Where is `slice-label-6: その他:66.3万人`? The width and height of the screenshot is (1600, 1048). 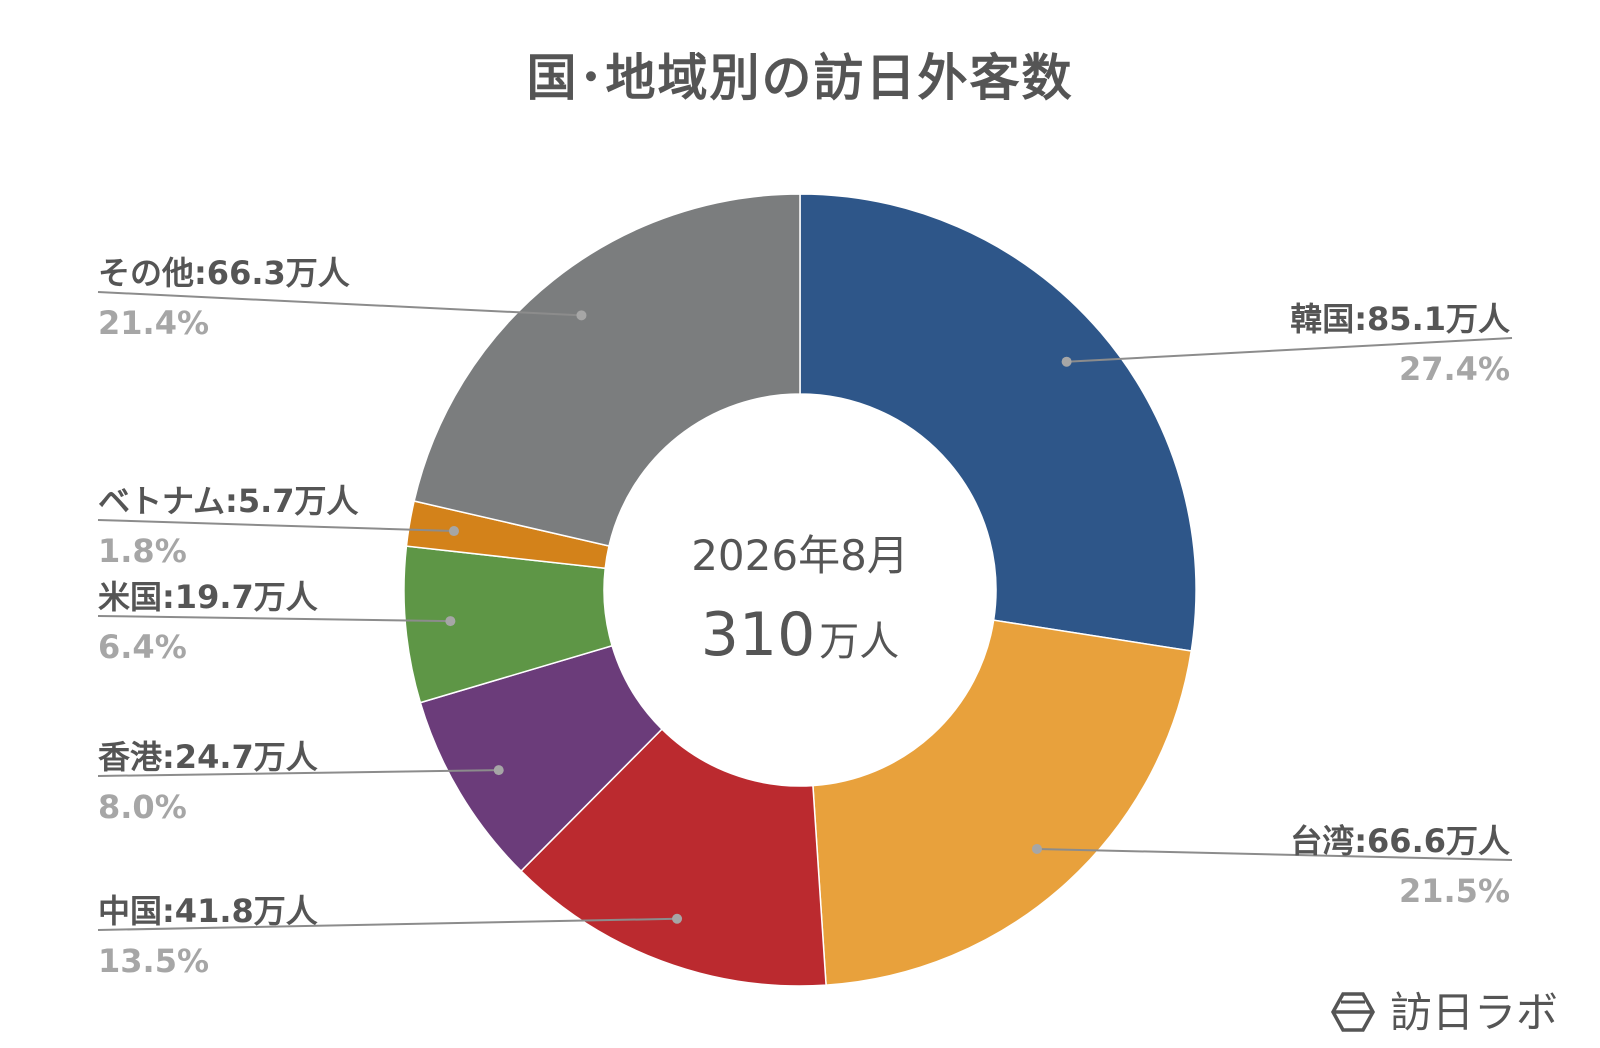
slice-label-6: その他:66.3万人 is located at coordinates (224, 273).